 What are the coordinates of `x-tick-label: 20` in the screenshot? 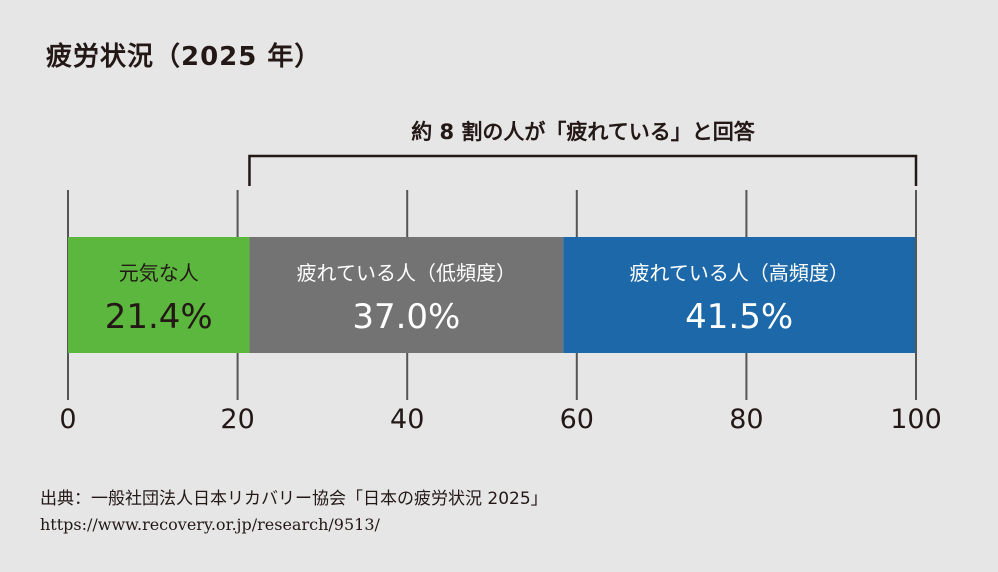 It's located at (237, 419).